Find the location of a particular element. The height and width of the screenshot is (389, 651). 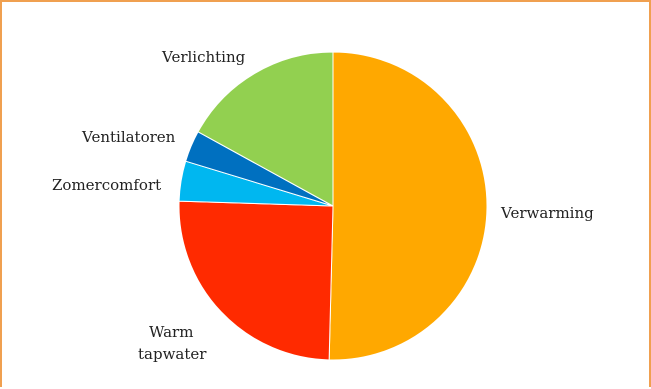

label-verwarming: Verwarming is located at coordinates (547, 213).